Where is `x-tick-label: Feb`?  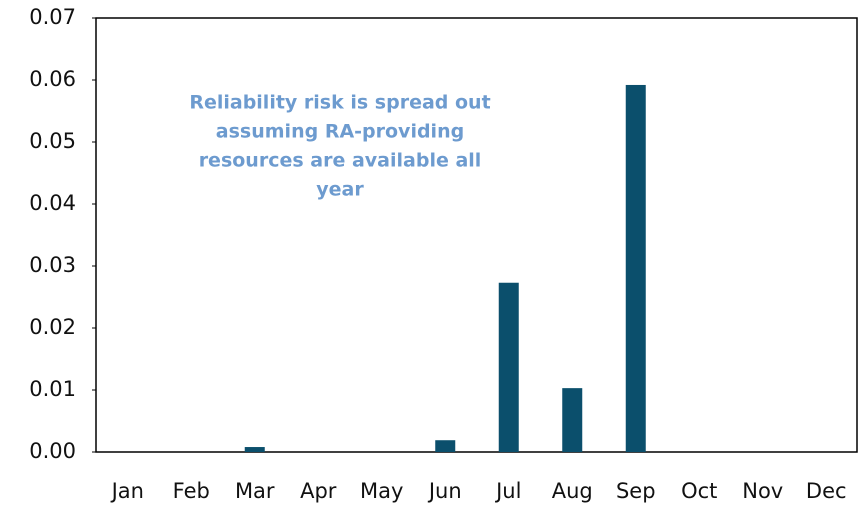
x-tick-label: Feb is located at coordinates (191, 491).